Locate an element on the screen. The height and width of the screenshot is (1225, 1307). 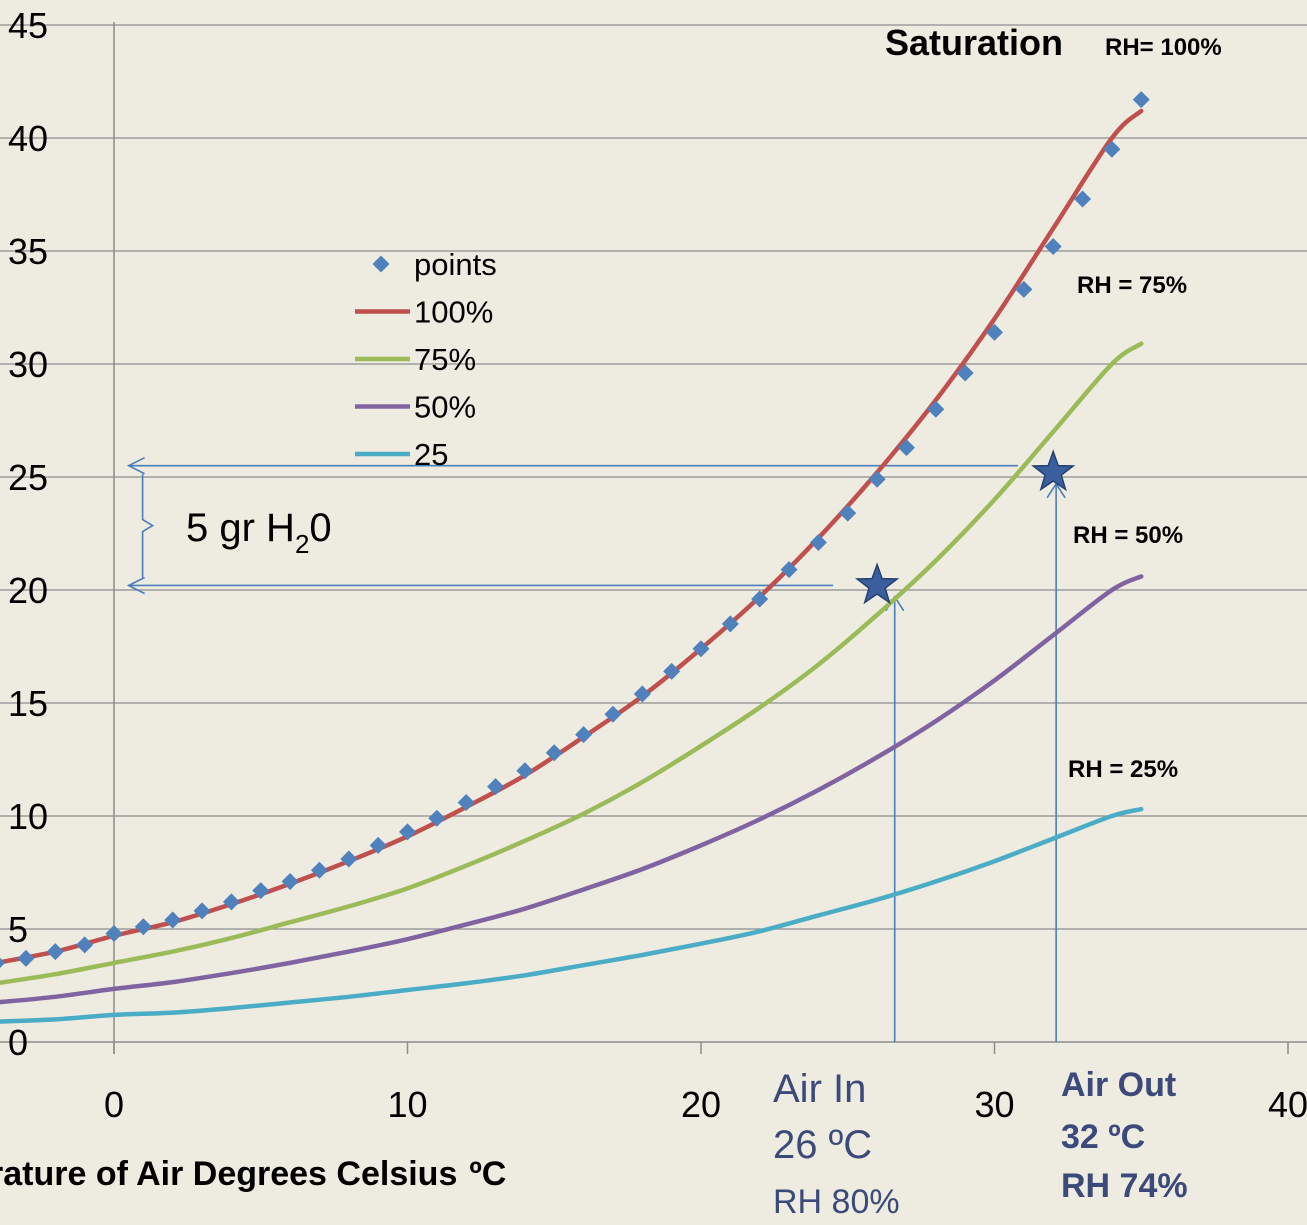
x-tick-30: 30 is located at coordinates (994, 1104).